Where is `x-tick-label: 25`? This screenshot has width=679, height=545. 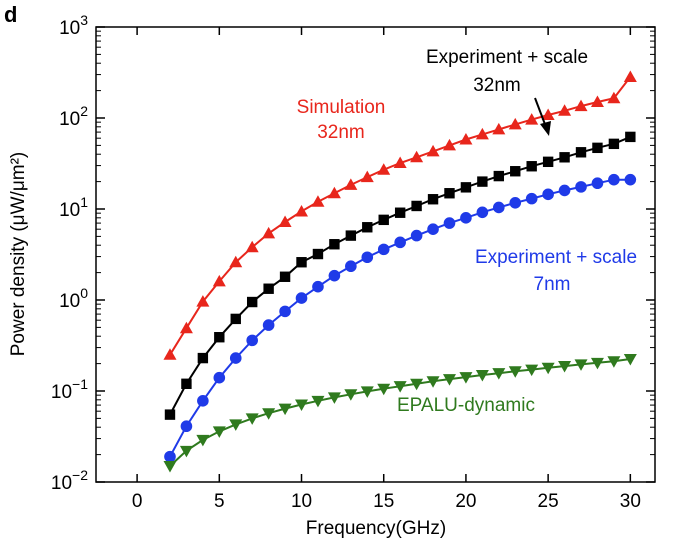
x-tick-label: 25 is located at coordinates (548, 501).